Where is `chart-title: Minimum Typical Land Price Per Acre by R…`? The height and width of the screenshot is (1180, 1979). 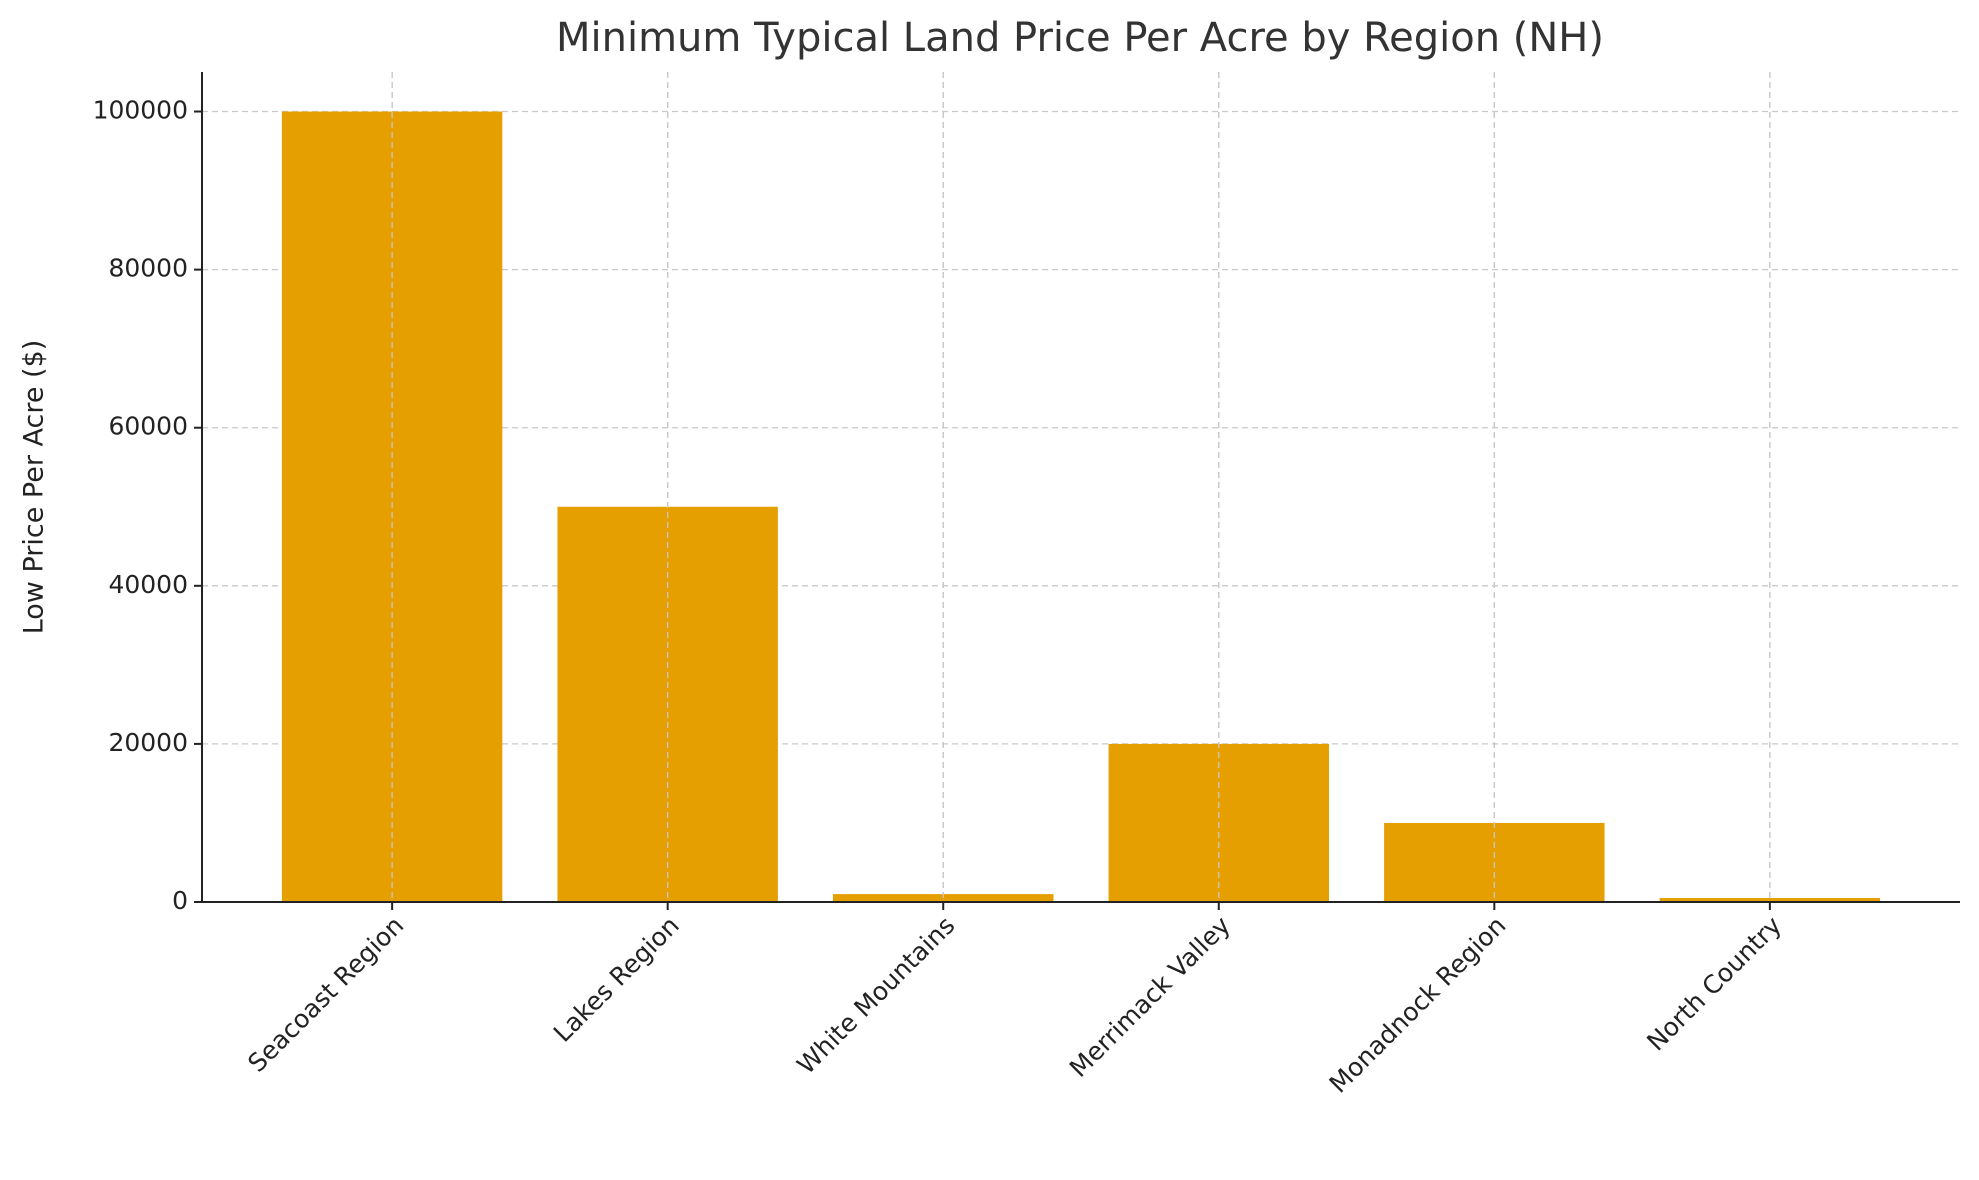
chart-title: Minimum Typical Land Price Per Acre by R… is located at coordinates (1080, 38).